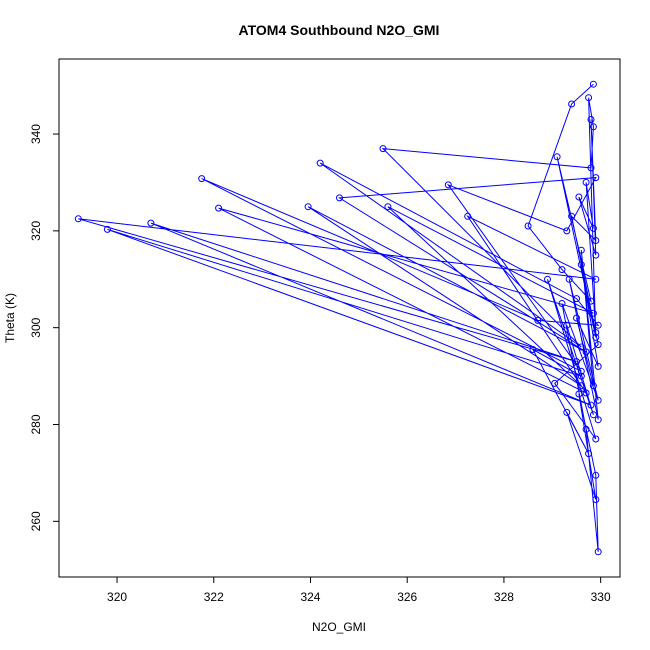 The height and width of the screenshot is (650, 650). What do you see at coordinates (407, 597) in the screenshot?
I see `x-tick-label: 326` at bounding box center [407, 597].